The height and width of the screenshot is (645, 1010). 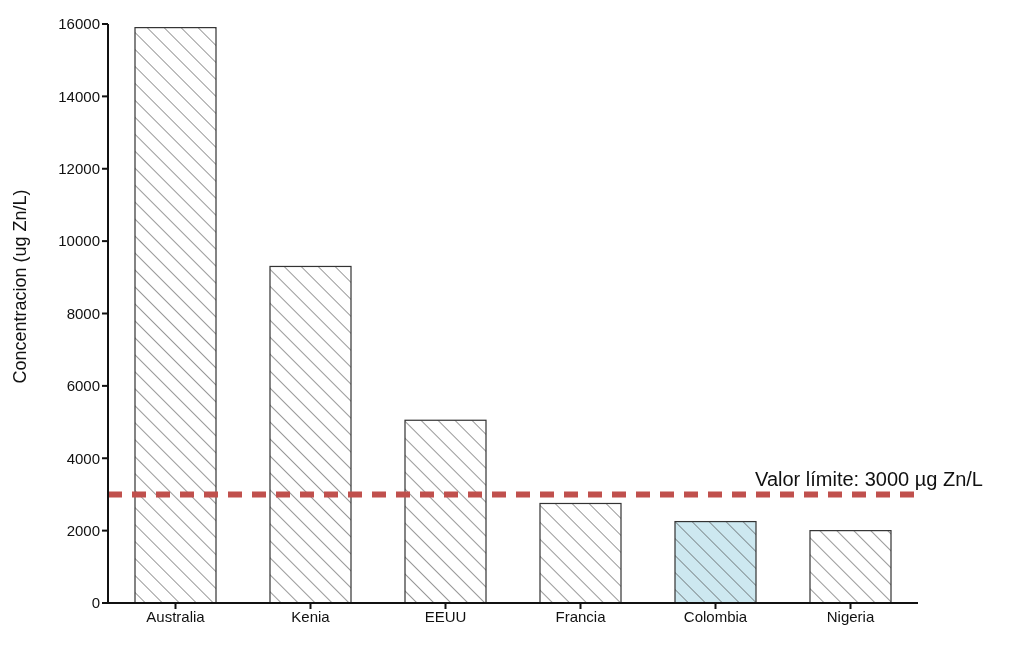 I want to click on ref-line-label: Valor límite: 3000 µg Zn/L, so click(x=869, y=478).